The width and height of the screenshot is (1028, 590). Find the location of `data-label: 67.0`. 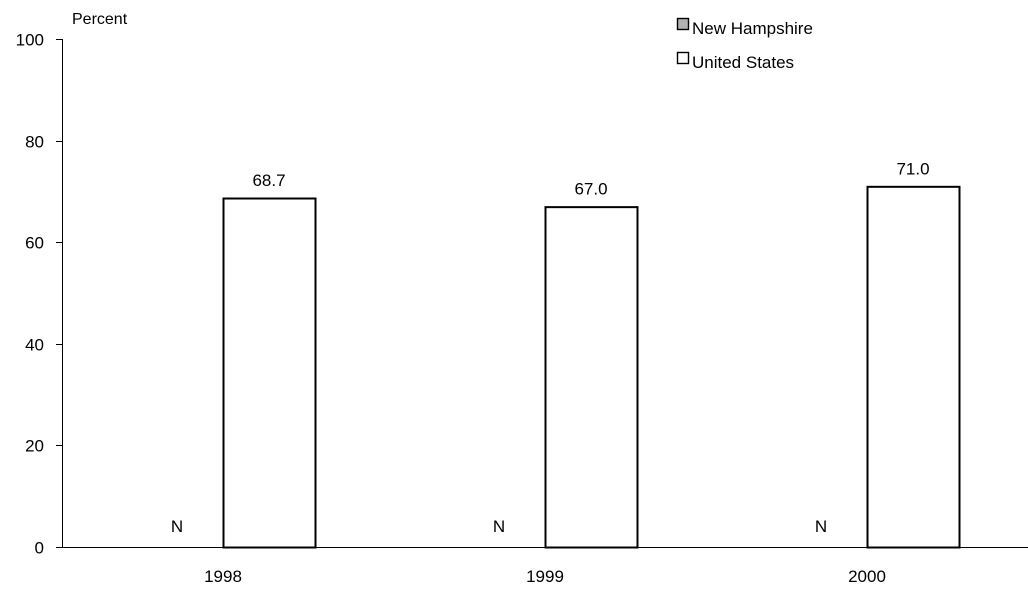

data-label: 67.0 is located at coordinates (590, 189).